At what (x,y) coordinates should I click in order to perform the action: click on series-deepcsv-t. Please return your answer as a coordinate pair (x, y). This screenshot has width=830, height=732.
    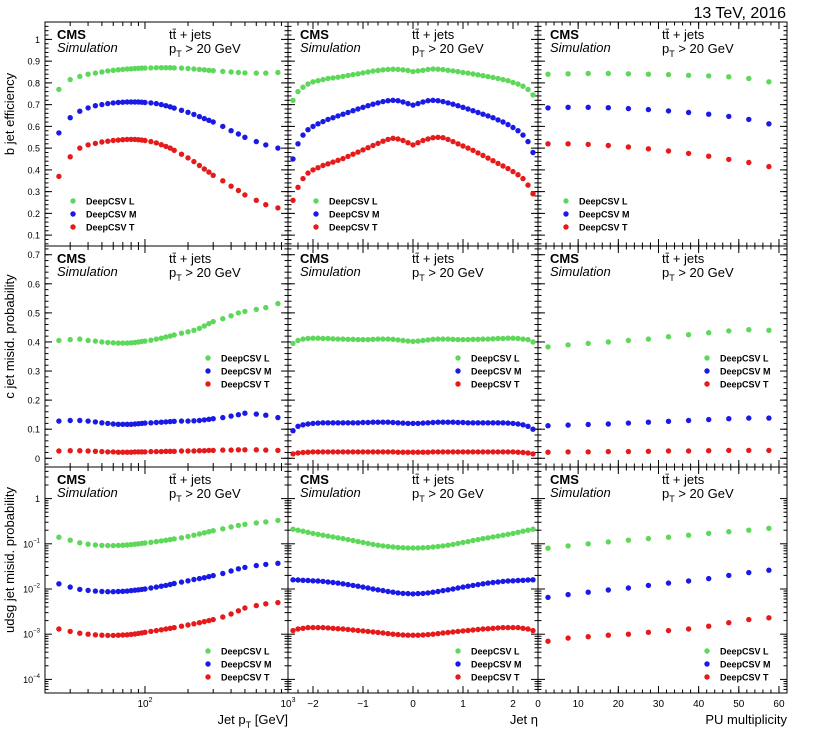
    Looking at the image, I should click on (168, 619).